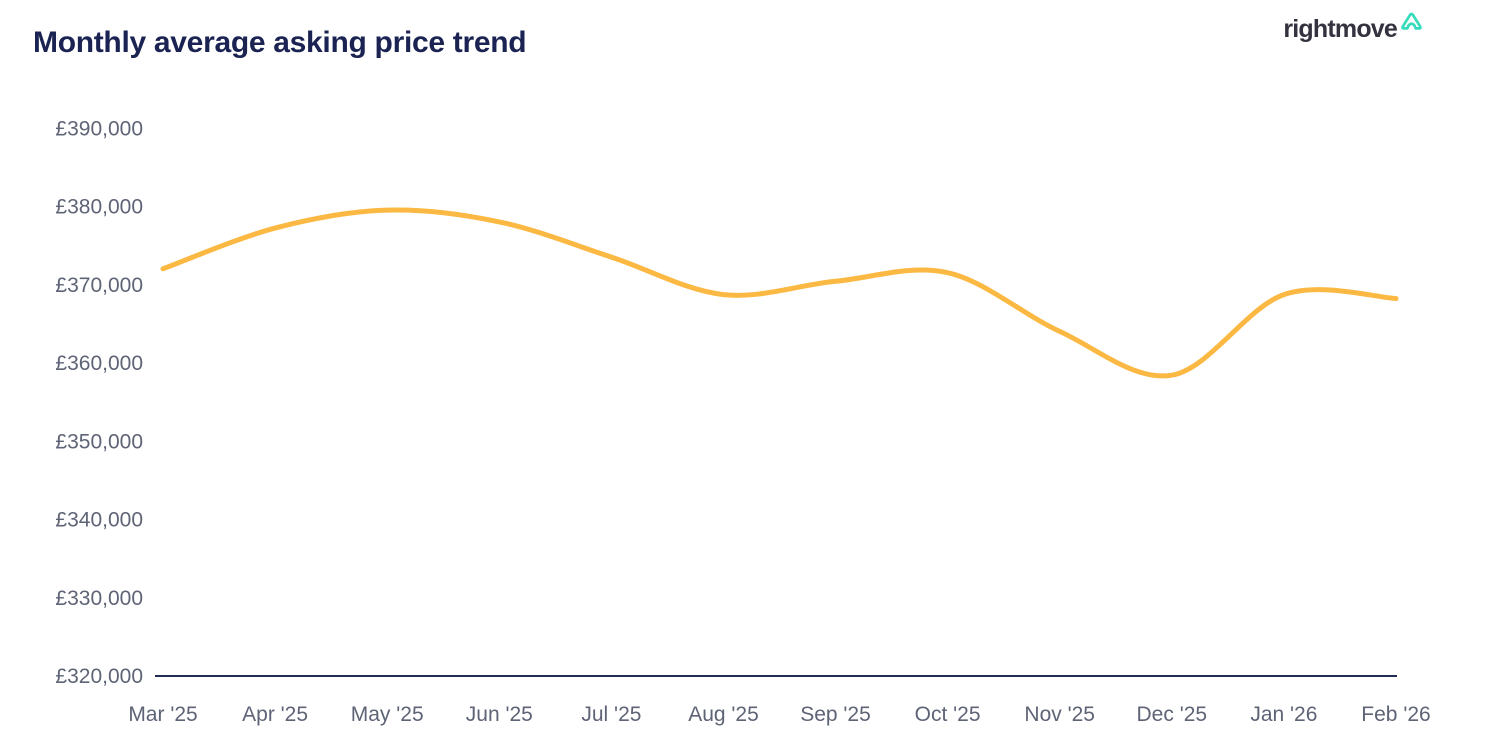 This screenshot has width=1486, height=746. I want to click on x-axis-tick-label: Feb '26, so click(1395, 714).